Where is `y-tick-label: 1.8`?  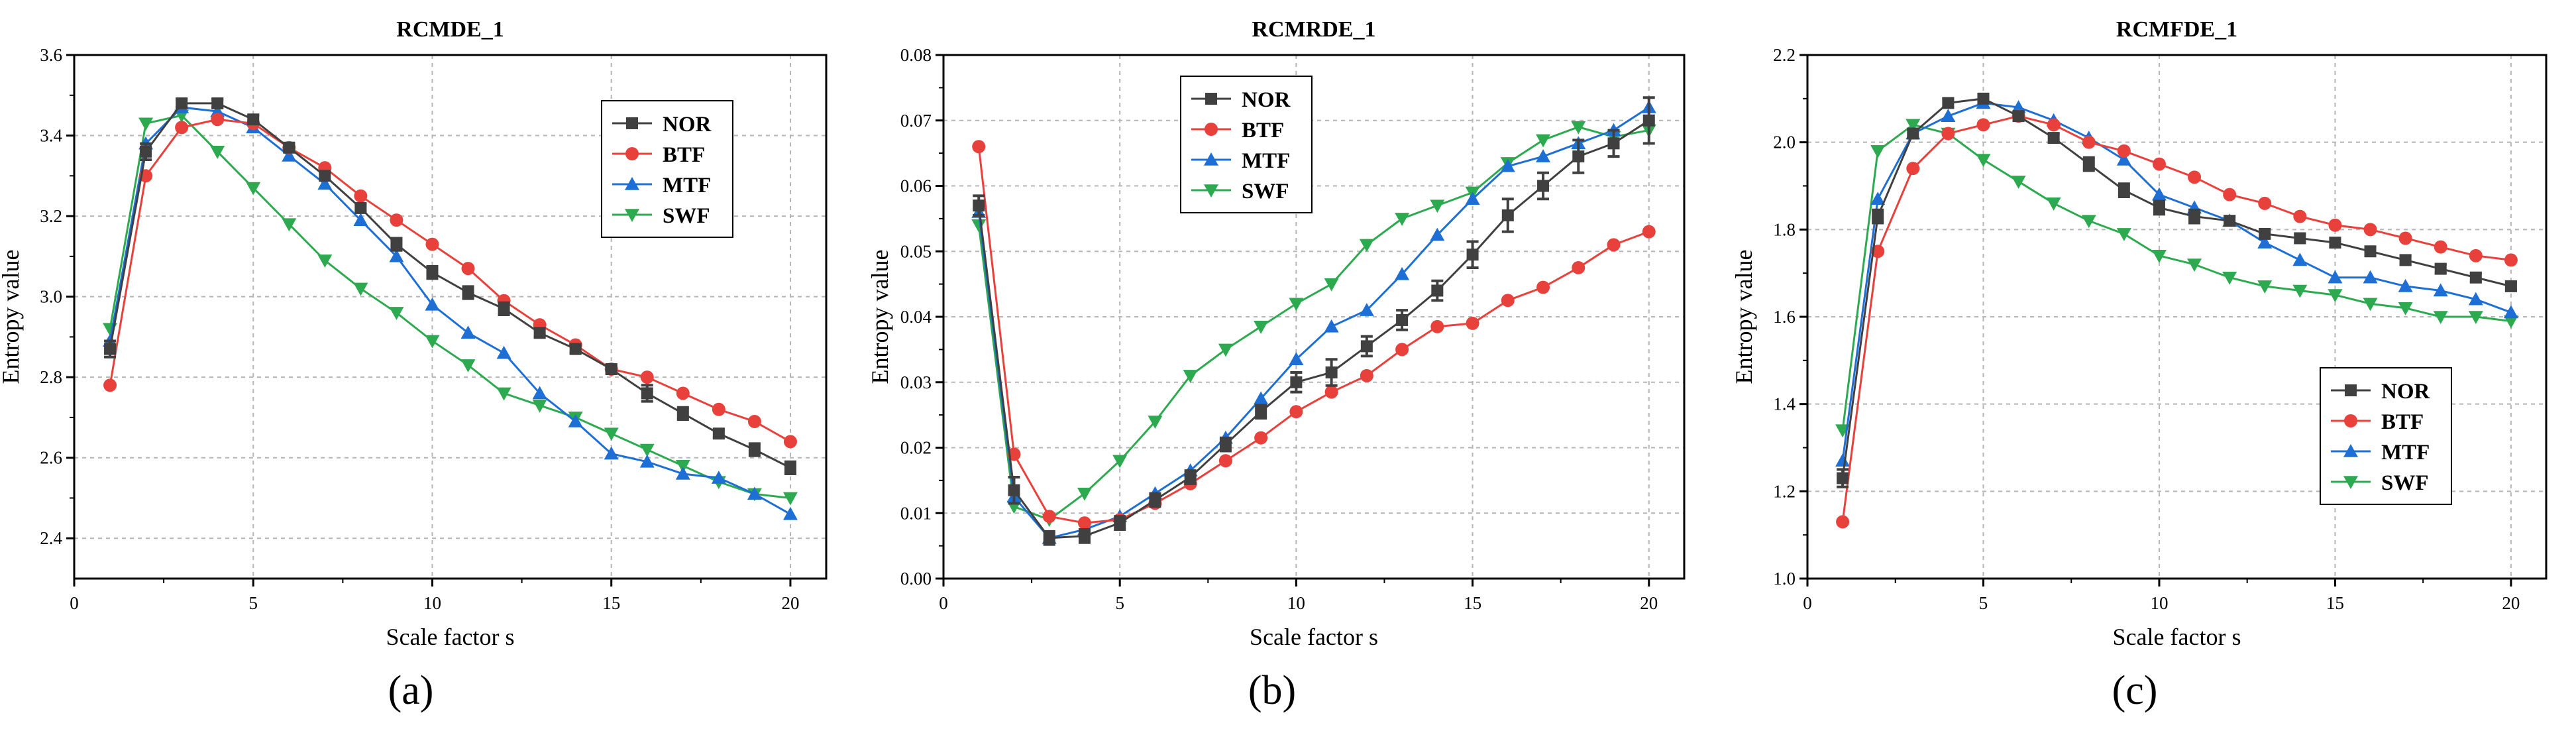 y-tick-label: 1.8 is located at coordinates (1784, 229).